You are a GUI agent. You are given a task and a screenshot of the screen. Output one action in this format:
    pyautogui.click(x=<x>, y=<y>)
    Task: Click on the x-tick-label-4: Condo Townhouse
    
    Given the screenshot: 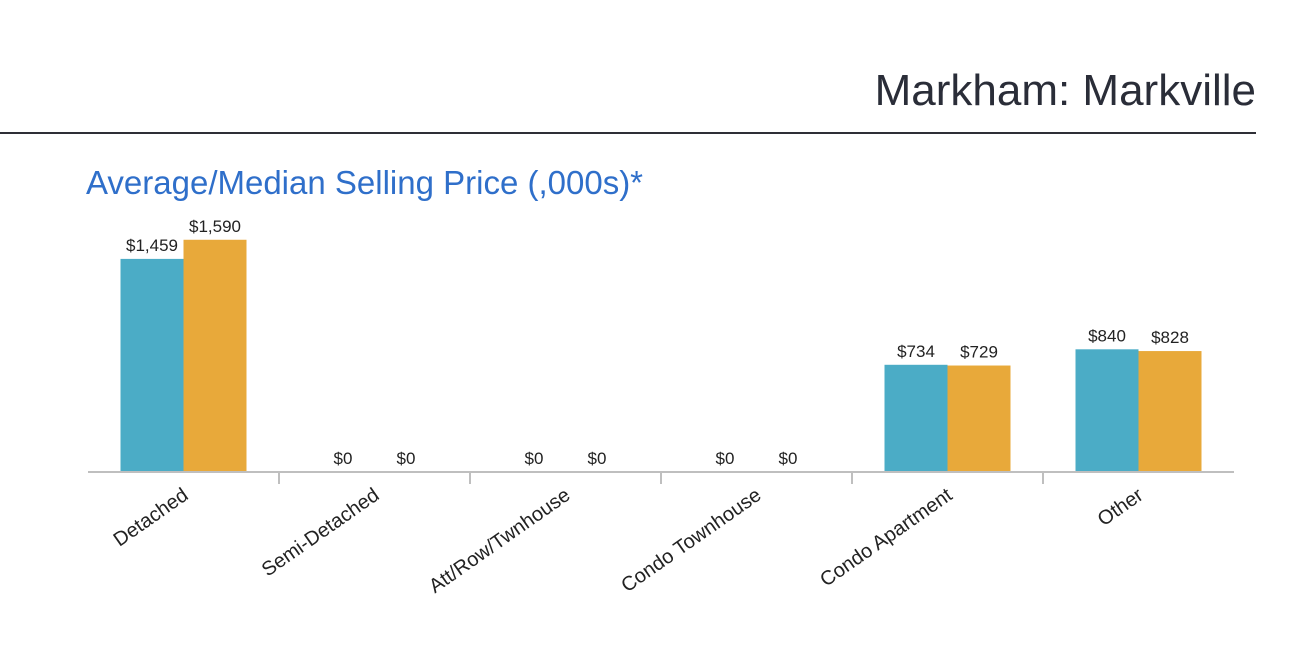 What is the action you would take?
    pyautogui.click(x=691, y=540)
    